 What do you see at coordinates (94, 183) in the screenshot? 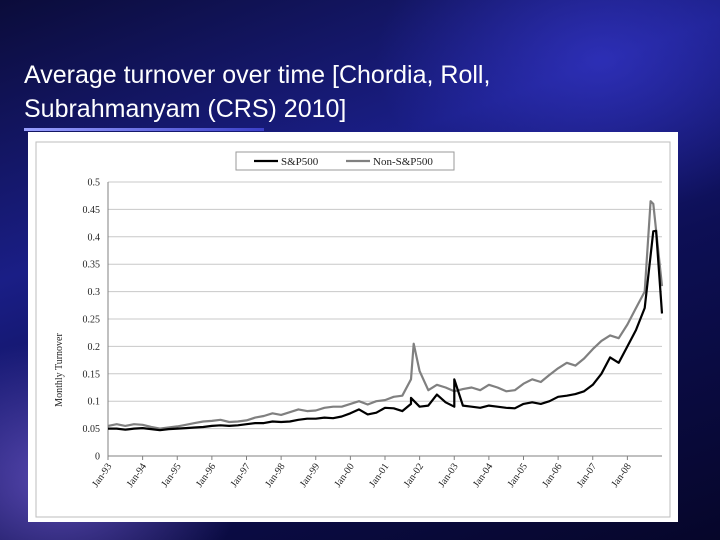
I see `y-tick-label: 0.5` at bounding box center [94, 183].